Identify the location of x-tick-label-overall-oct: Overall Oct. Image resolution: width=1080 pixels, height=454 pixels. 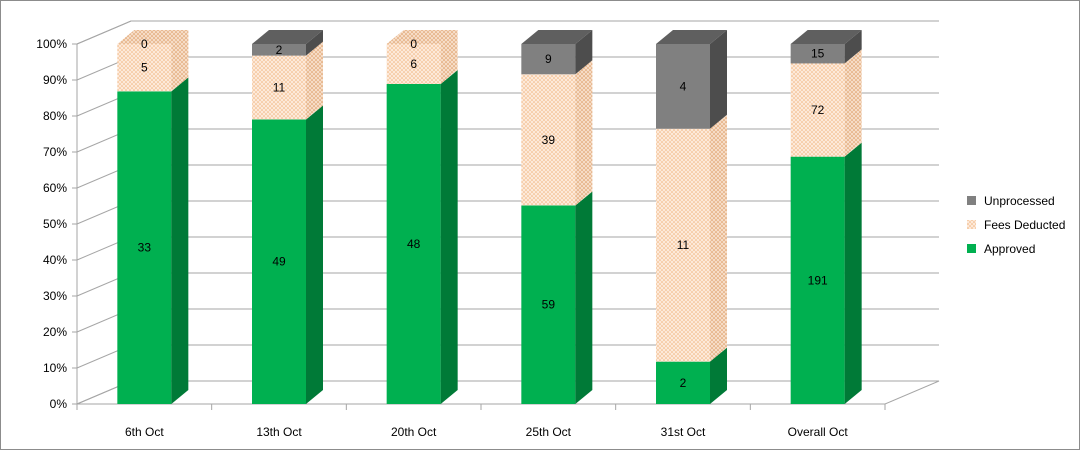
(818, 432).